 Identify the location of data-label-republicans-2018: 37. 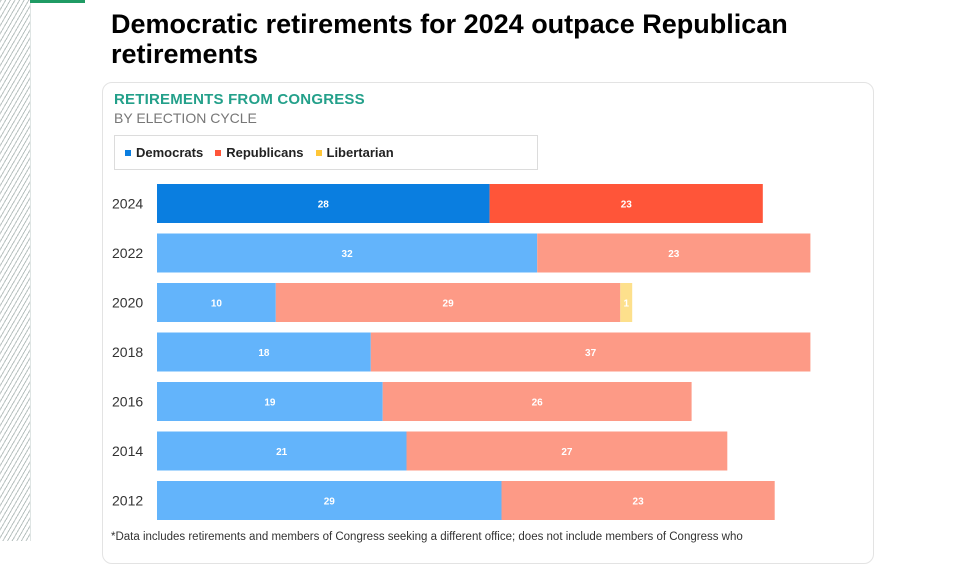
(591, 353).